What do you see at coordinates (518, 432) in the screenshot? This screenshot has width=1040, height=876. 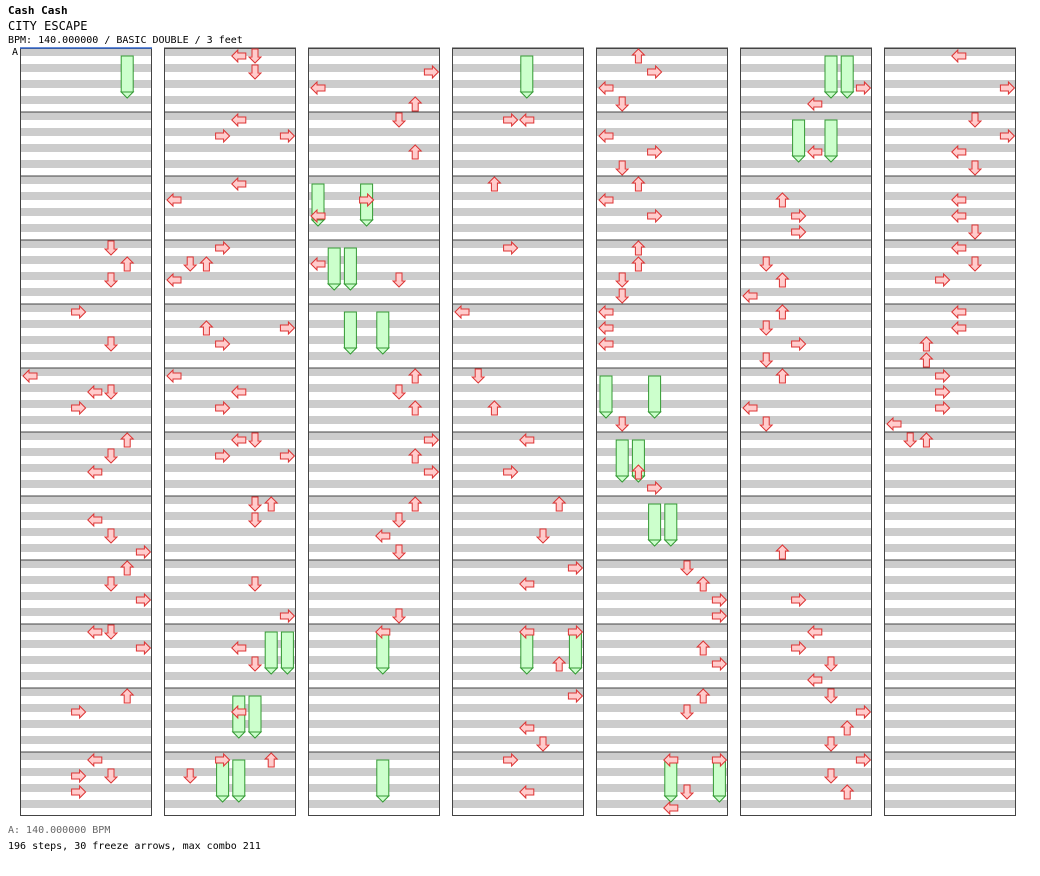 I see `column-border` at bounding box center [518, 432].